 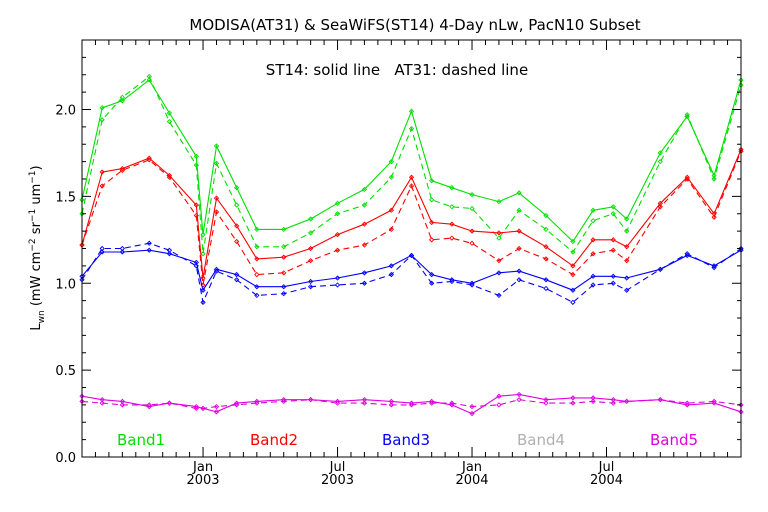 I want to click on legend-item-band2: Band2, so click(x=274, y=440).